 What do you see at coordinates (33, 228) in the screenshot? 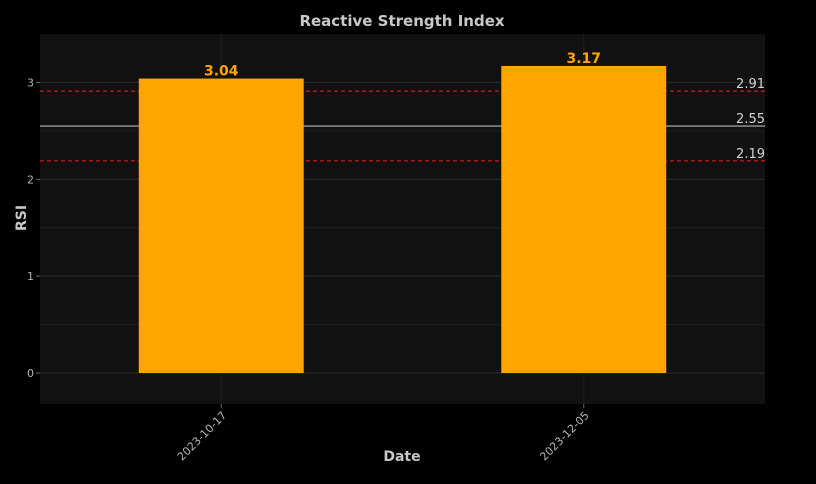
I see `y-axis: 0 1 2 3` at bounding box center [33, 228].